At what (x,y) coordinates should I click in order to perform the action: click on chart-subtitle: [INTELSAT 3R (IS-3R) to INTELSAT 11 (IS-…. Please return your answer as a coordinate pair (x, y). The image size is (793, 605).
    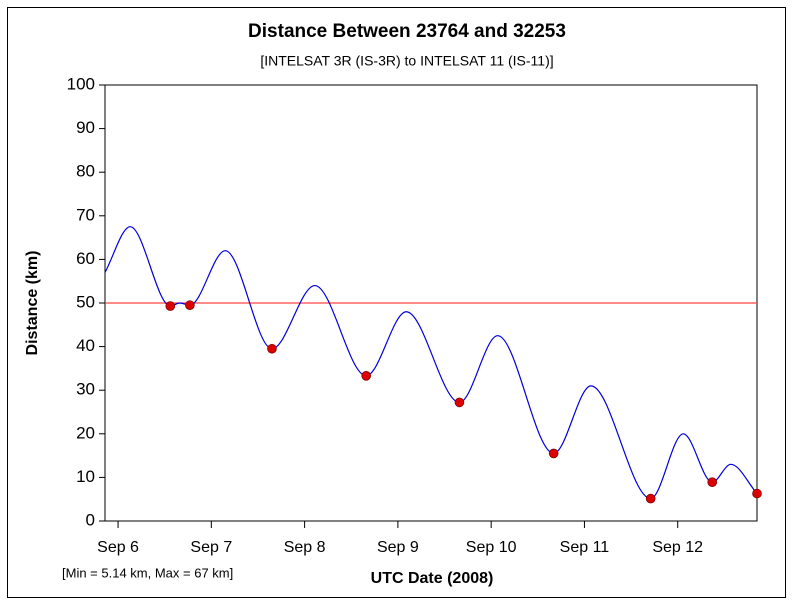
    Looking at the image, I should click on (406, 61).